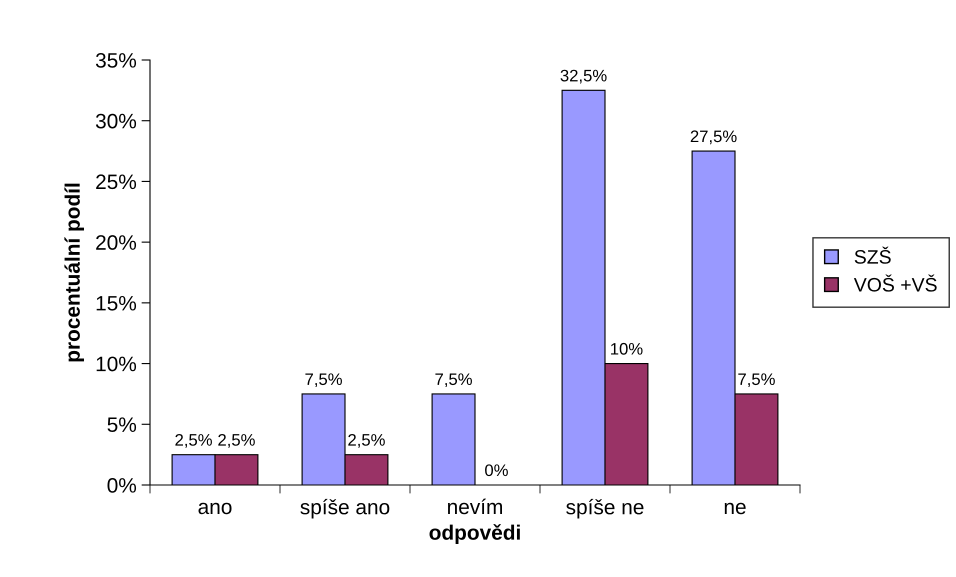  I want to click on y-tick-label: 15%, so click(116, 303).